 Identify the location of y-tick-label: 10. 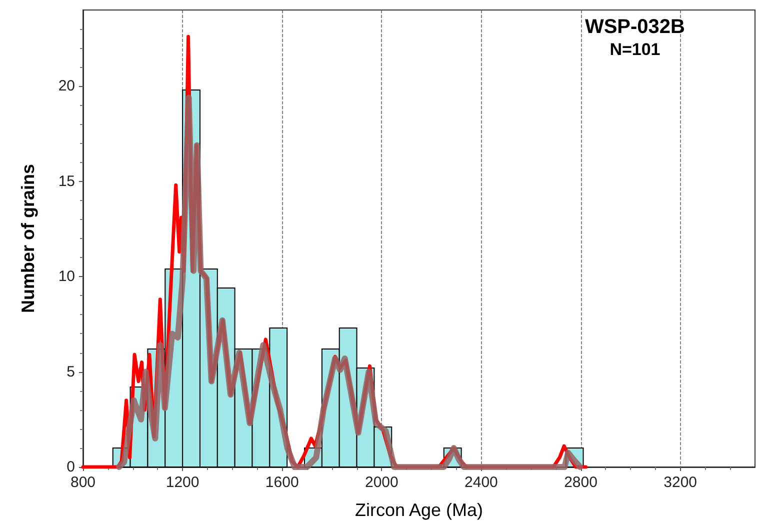
(66, 277).